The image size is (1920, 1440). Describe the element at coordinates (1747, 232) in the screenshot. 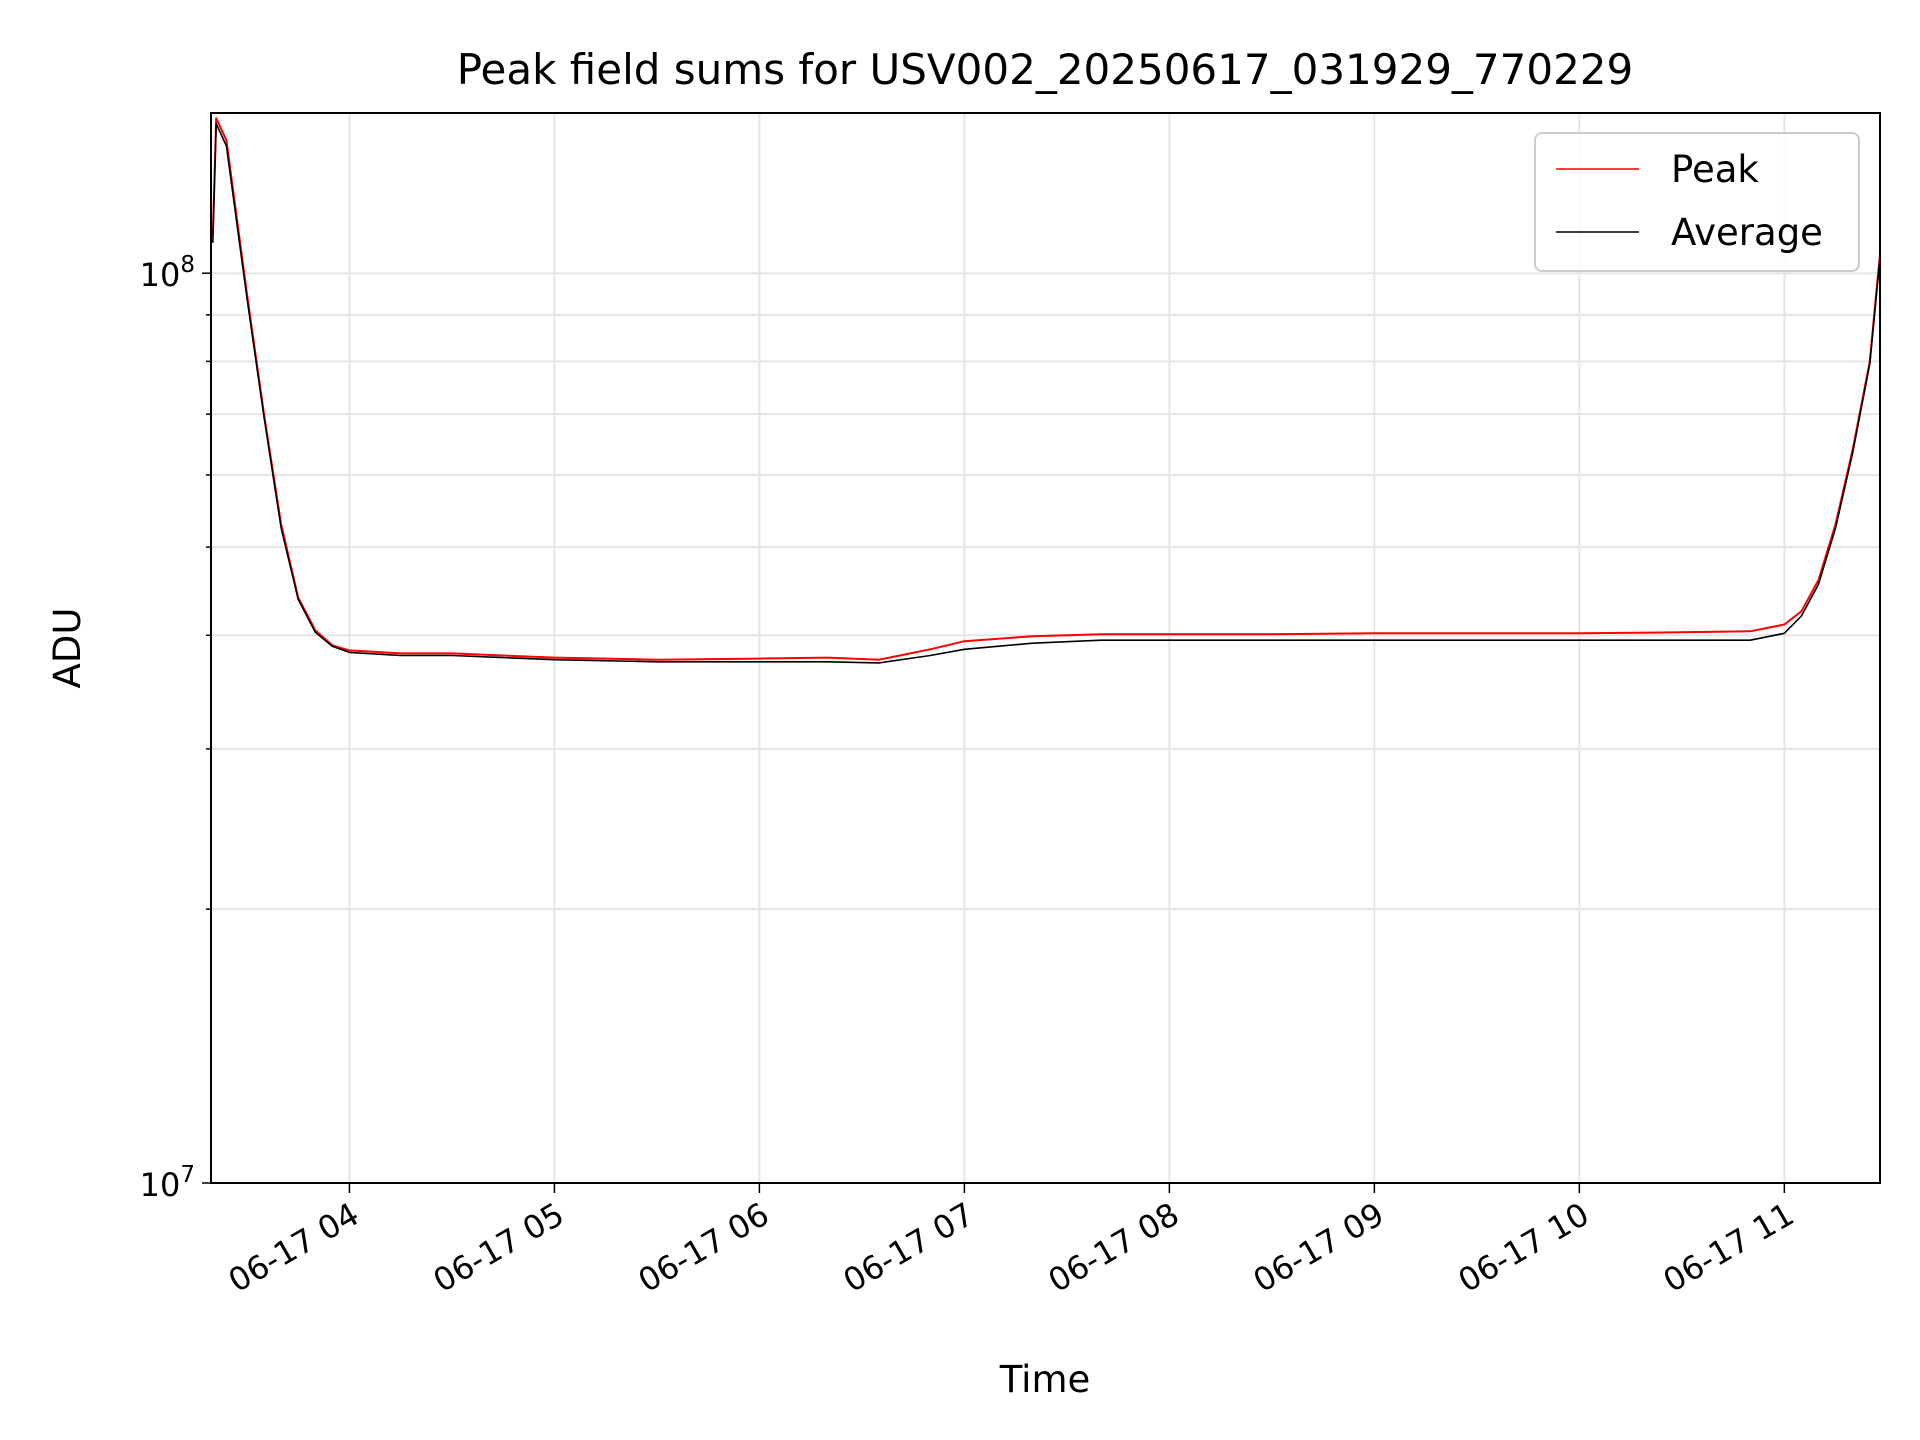

I see `legend-label-average: Average` at that location.